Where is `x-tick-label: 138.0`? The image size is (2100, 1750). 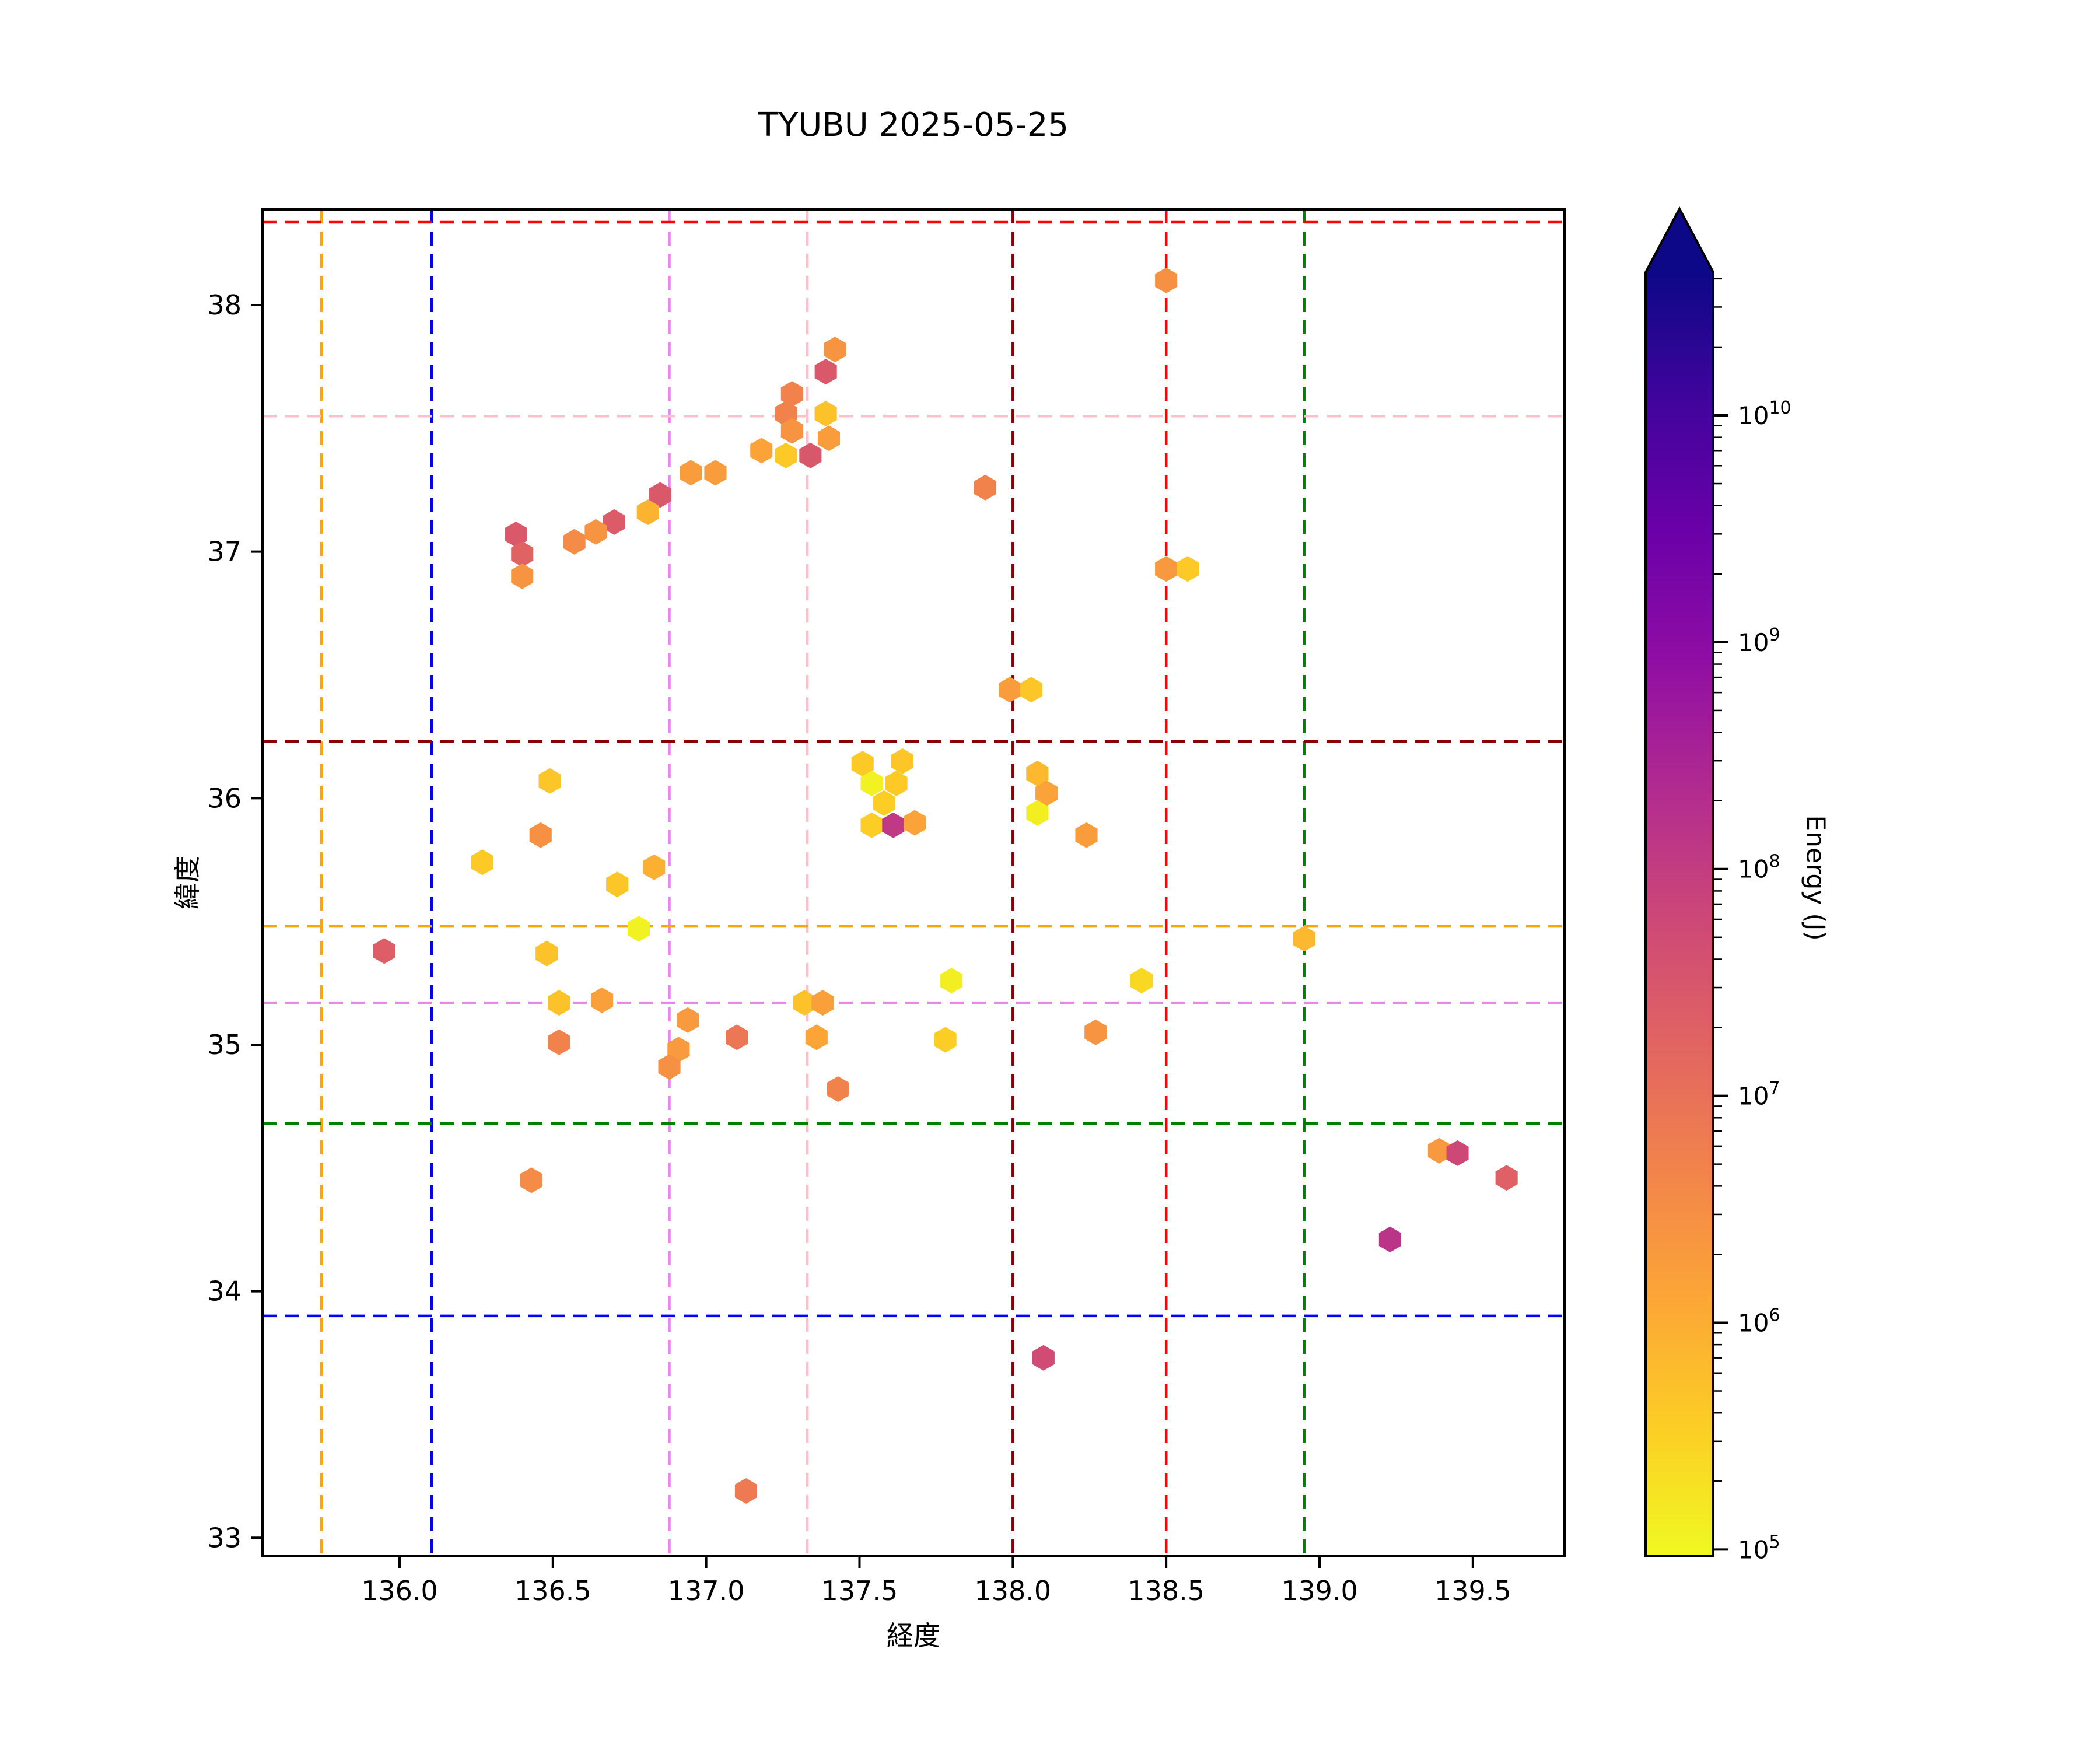
x-tick-label: 138.0 is located at coordinates (1012, 1590).